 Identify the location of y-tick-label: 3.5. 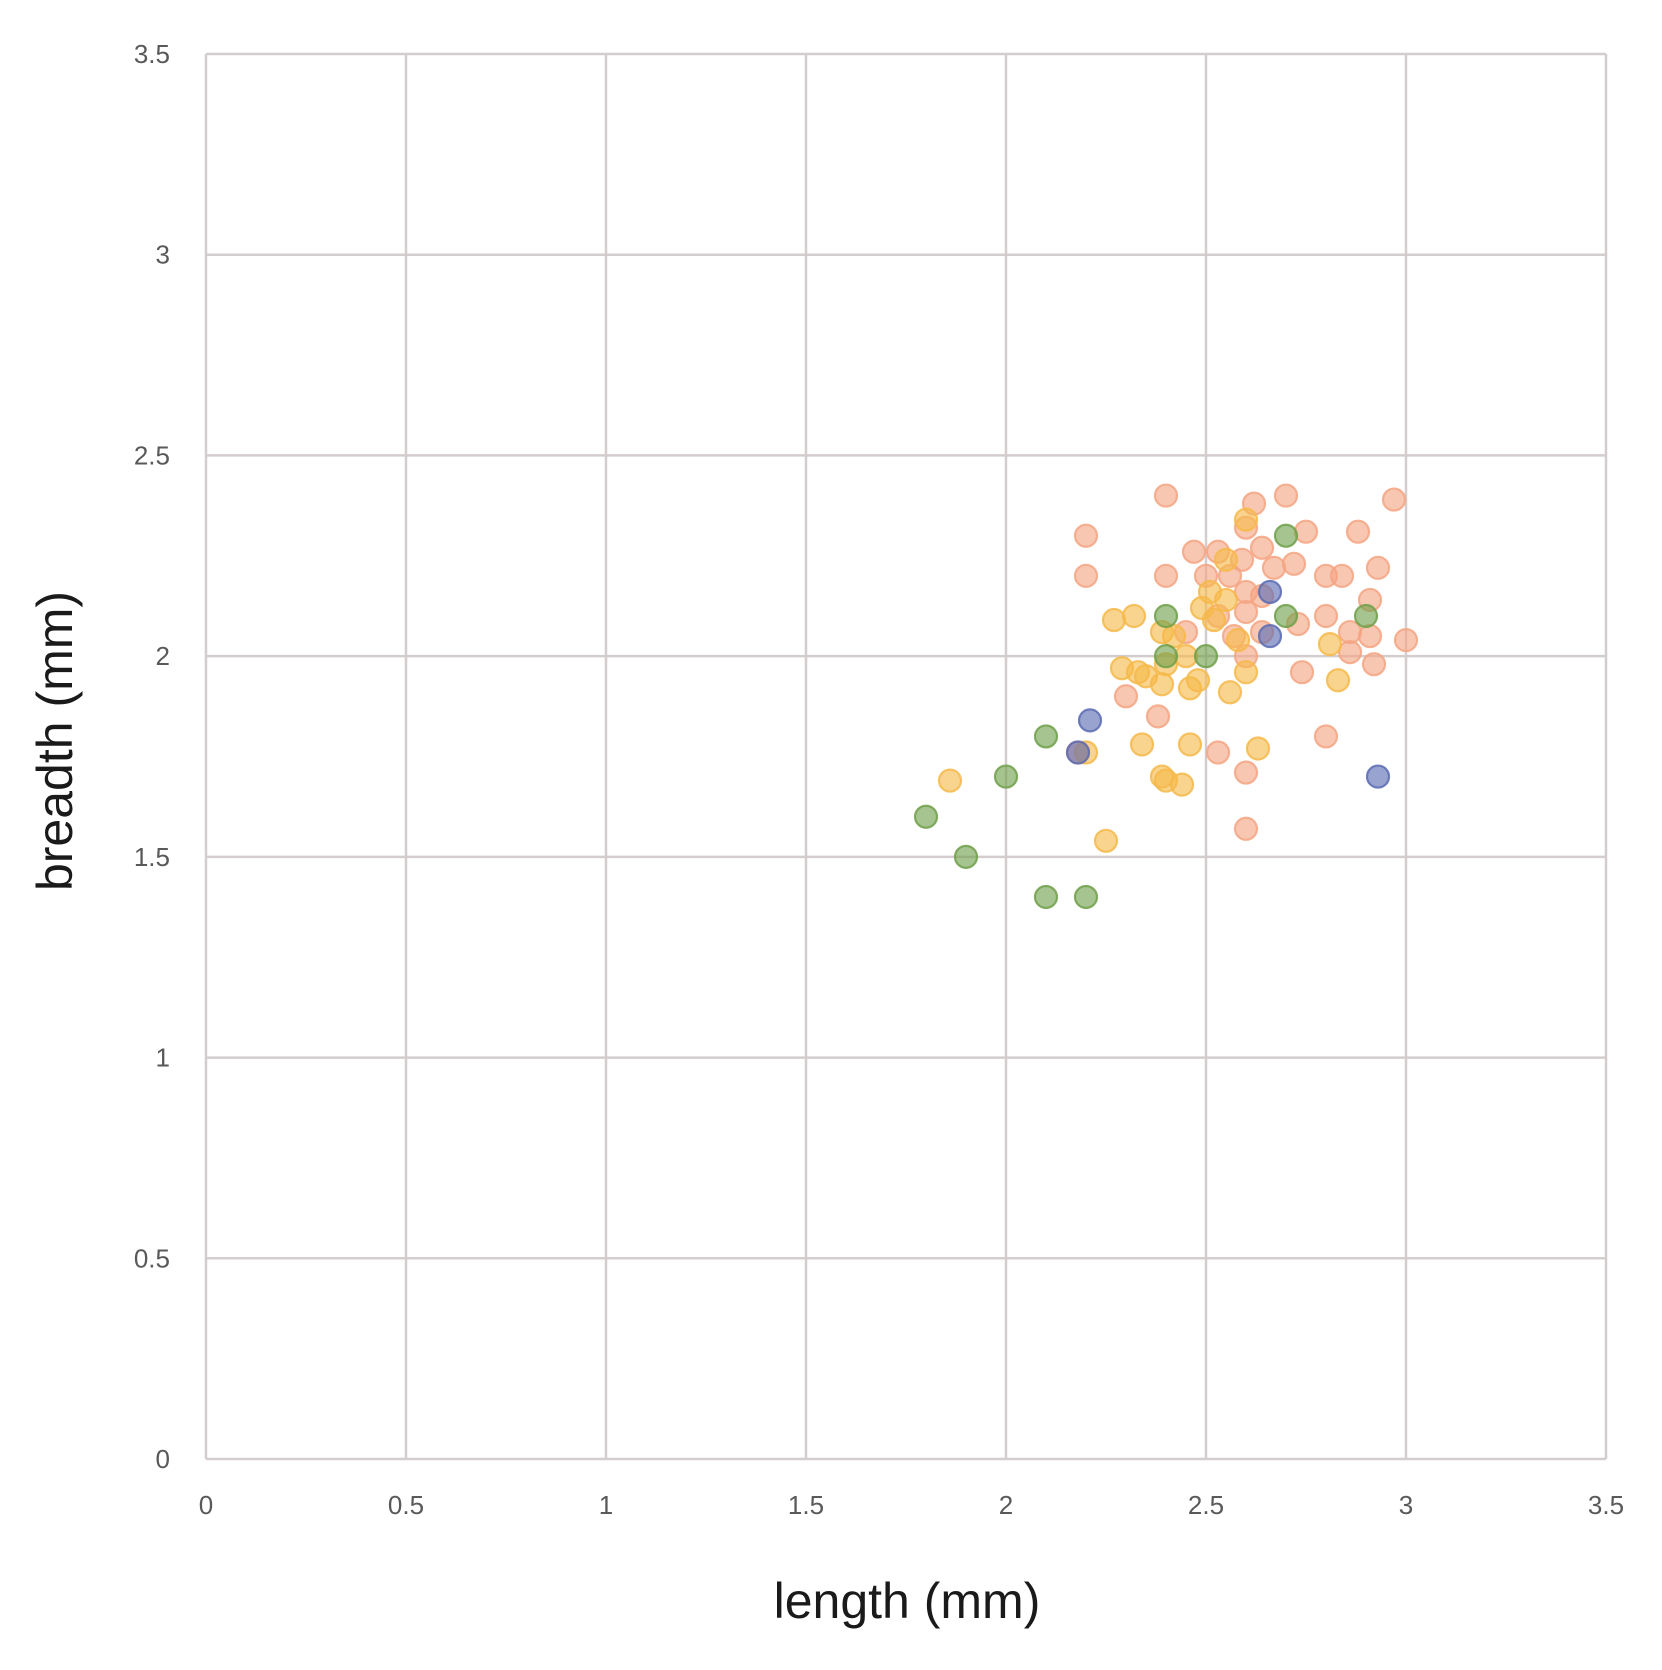
(152, 54).